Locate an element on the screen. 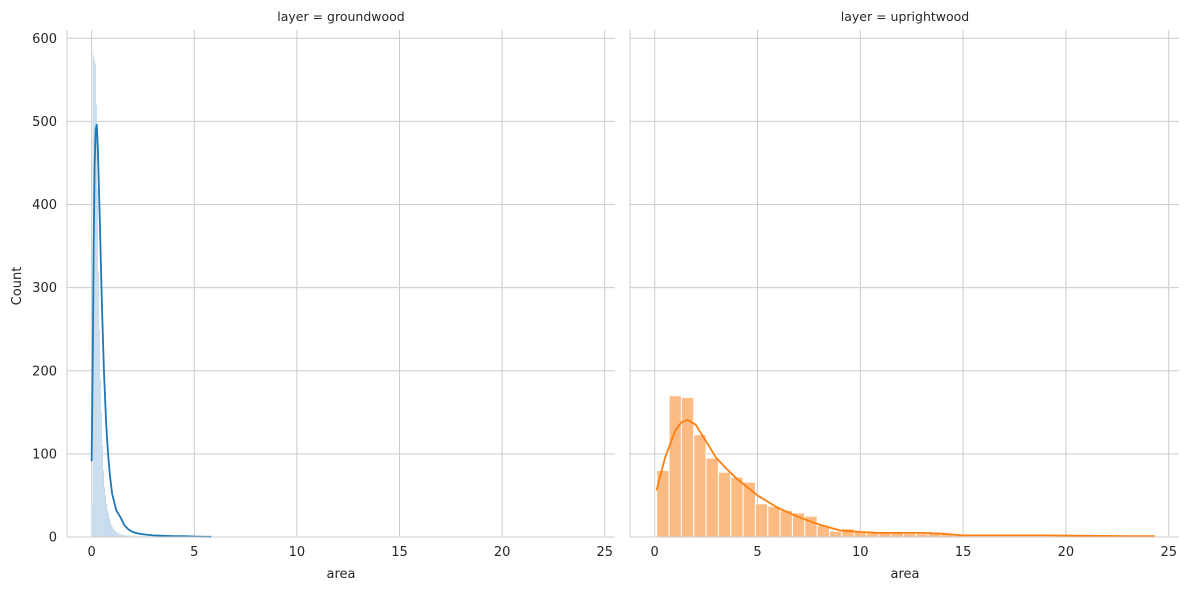 The width and height of the screenshot is (1189, 590). panel-title-uprightwood: layer = uprightwood is located at coordinates (905, 16).